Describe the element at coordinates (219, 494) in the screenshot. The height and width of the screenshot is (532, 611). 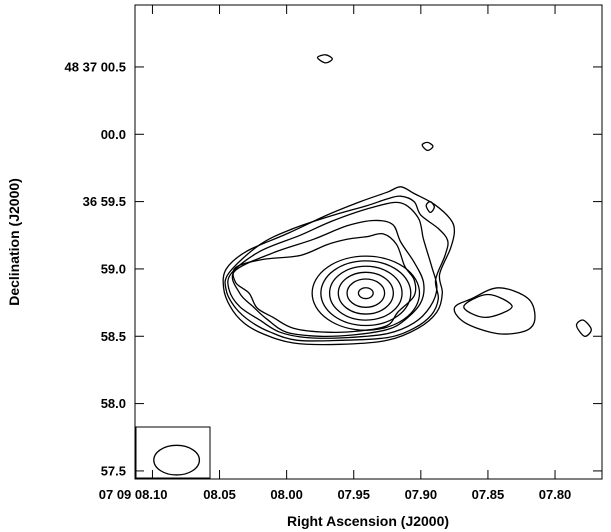
I see `x-tick-label: 08.05` at that location.